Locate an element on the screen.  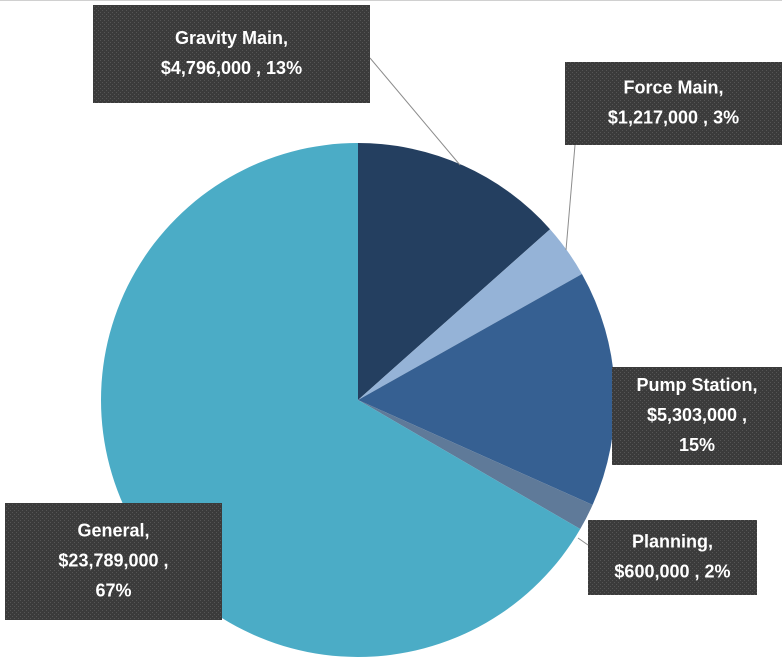
data-label: Gravity Main, is located at coordinates (231, 38).